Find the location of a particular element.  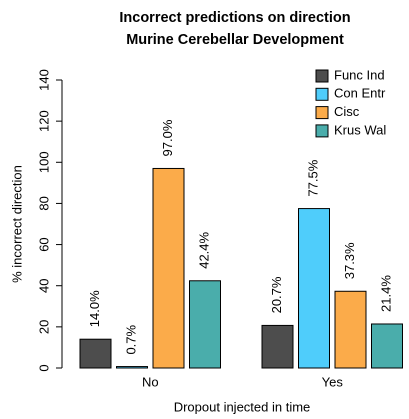

value-label: 14.0% is located at coordinates (94, 308).